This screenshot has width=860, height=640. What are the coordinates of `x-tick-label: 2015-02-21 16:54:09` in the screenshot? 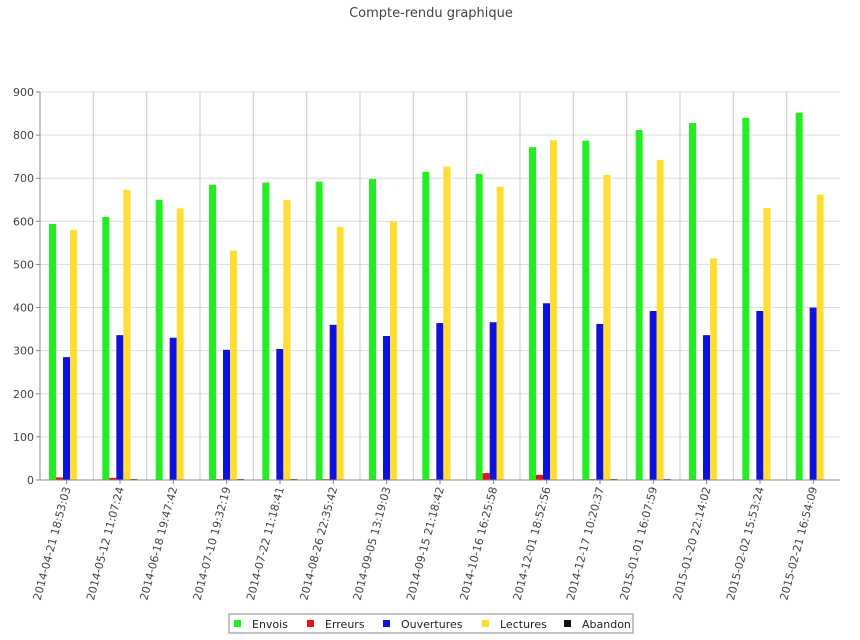 It's located at (798, 543).